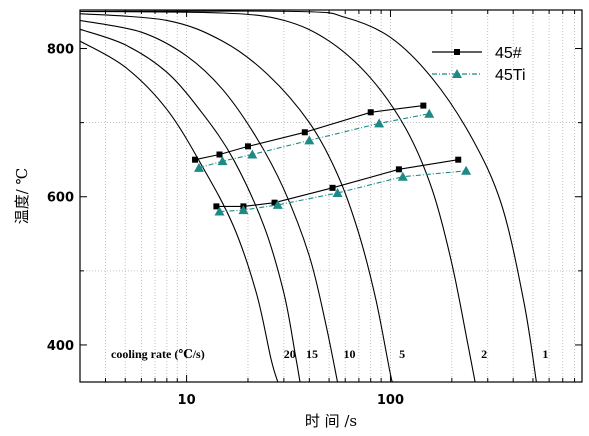 Image resolution: width=589 pixels, height=436 pixels. What do you see at coordinates (22, 196) in the screenshot?
I see `y-axis-title: 温度/ ℃` at bounding box center [22, 196].